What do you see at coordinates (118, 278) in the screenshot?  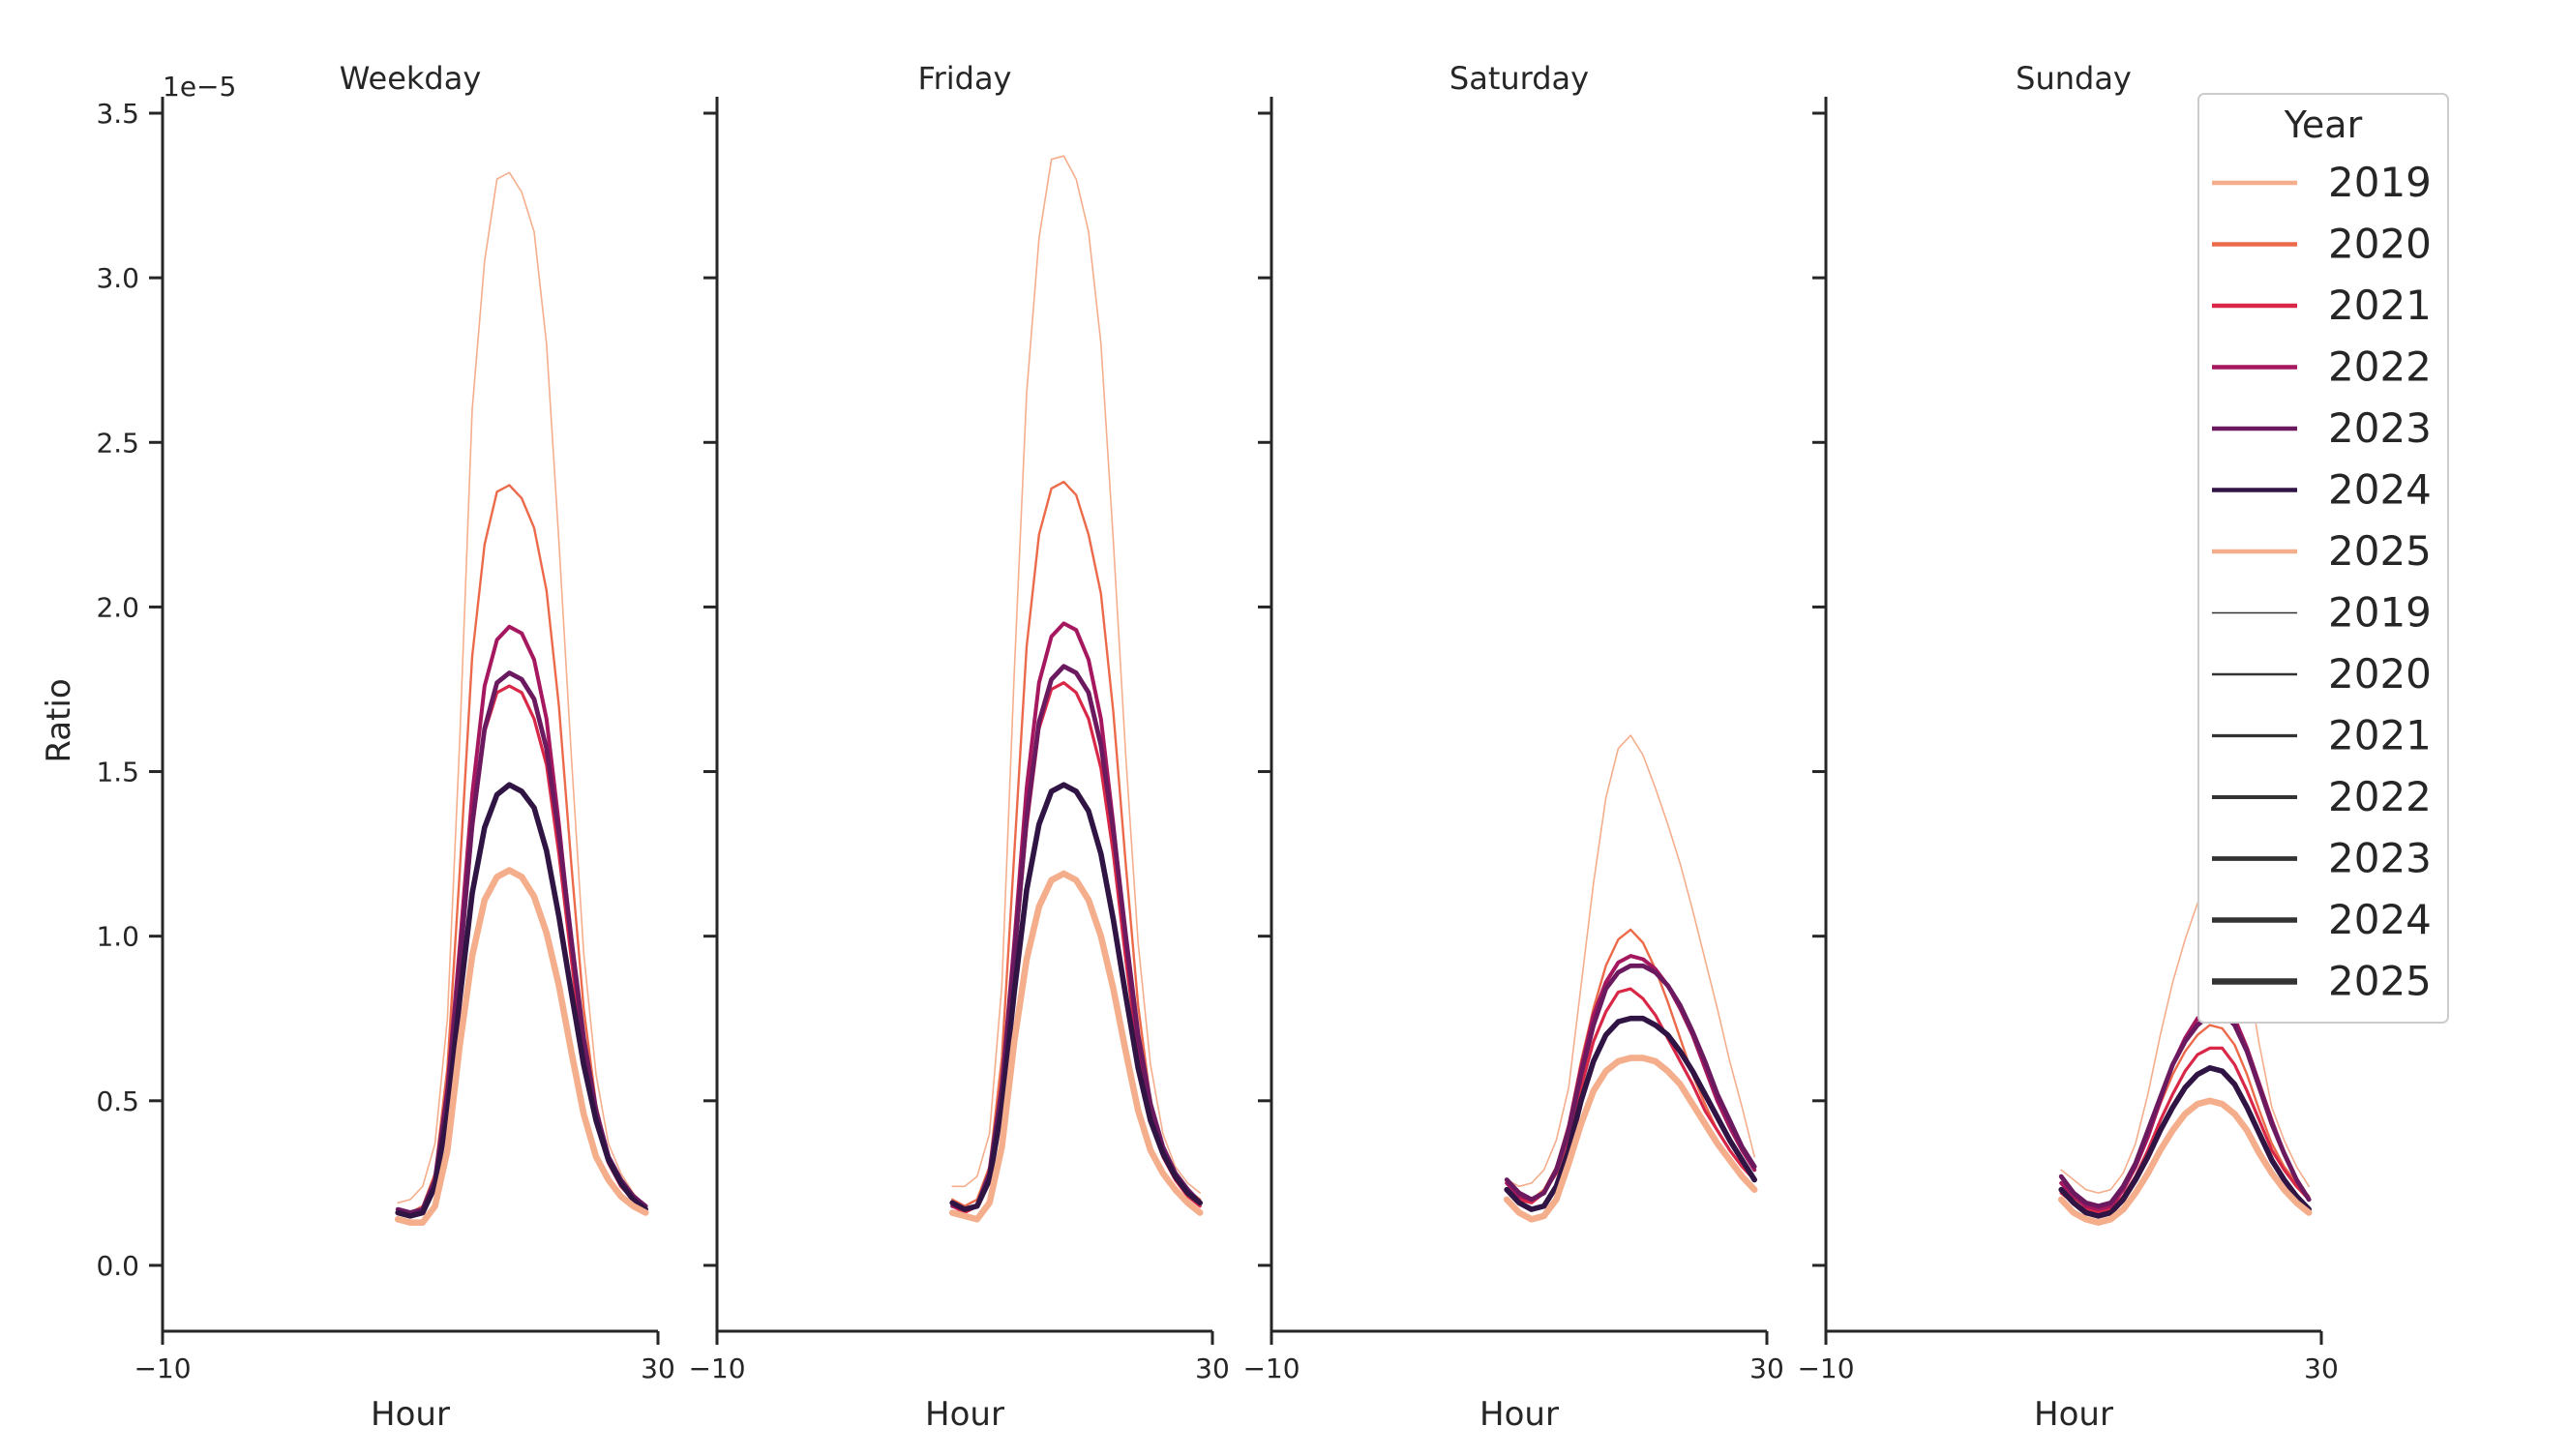 I see `y-tick-label: 3.0` at bounding box center [118, 278].